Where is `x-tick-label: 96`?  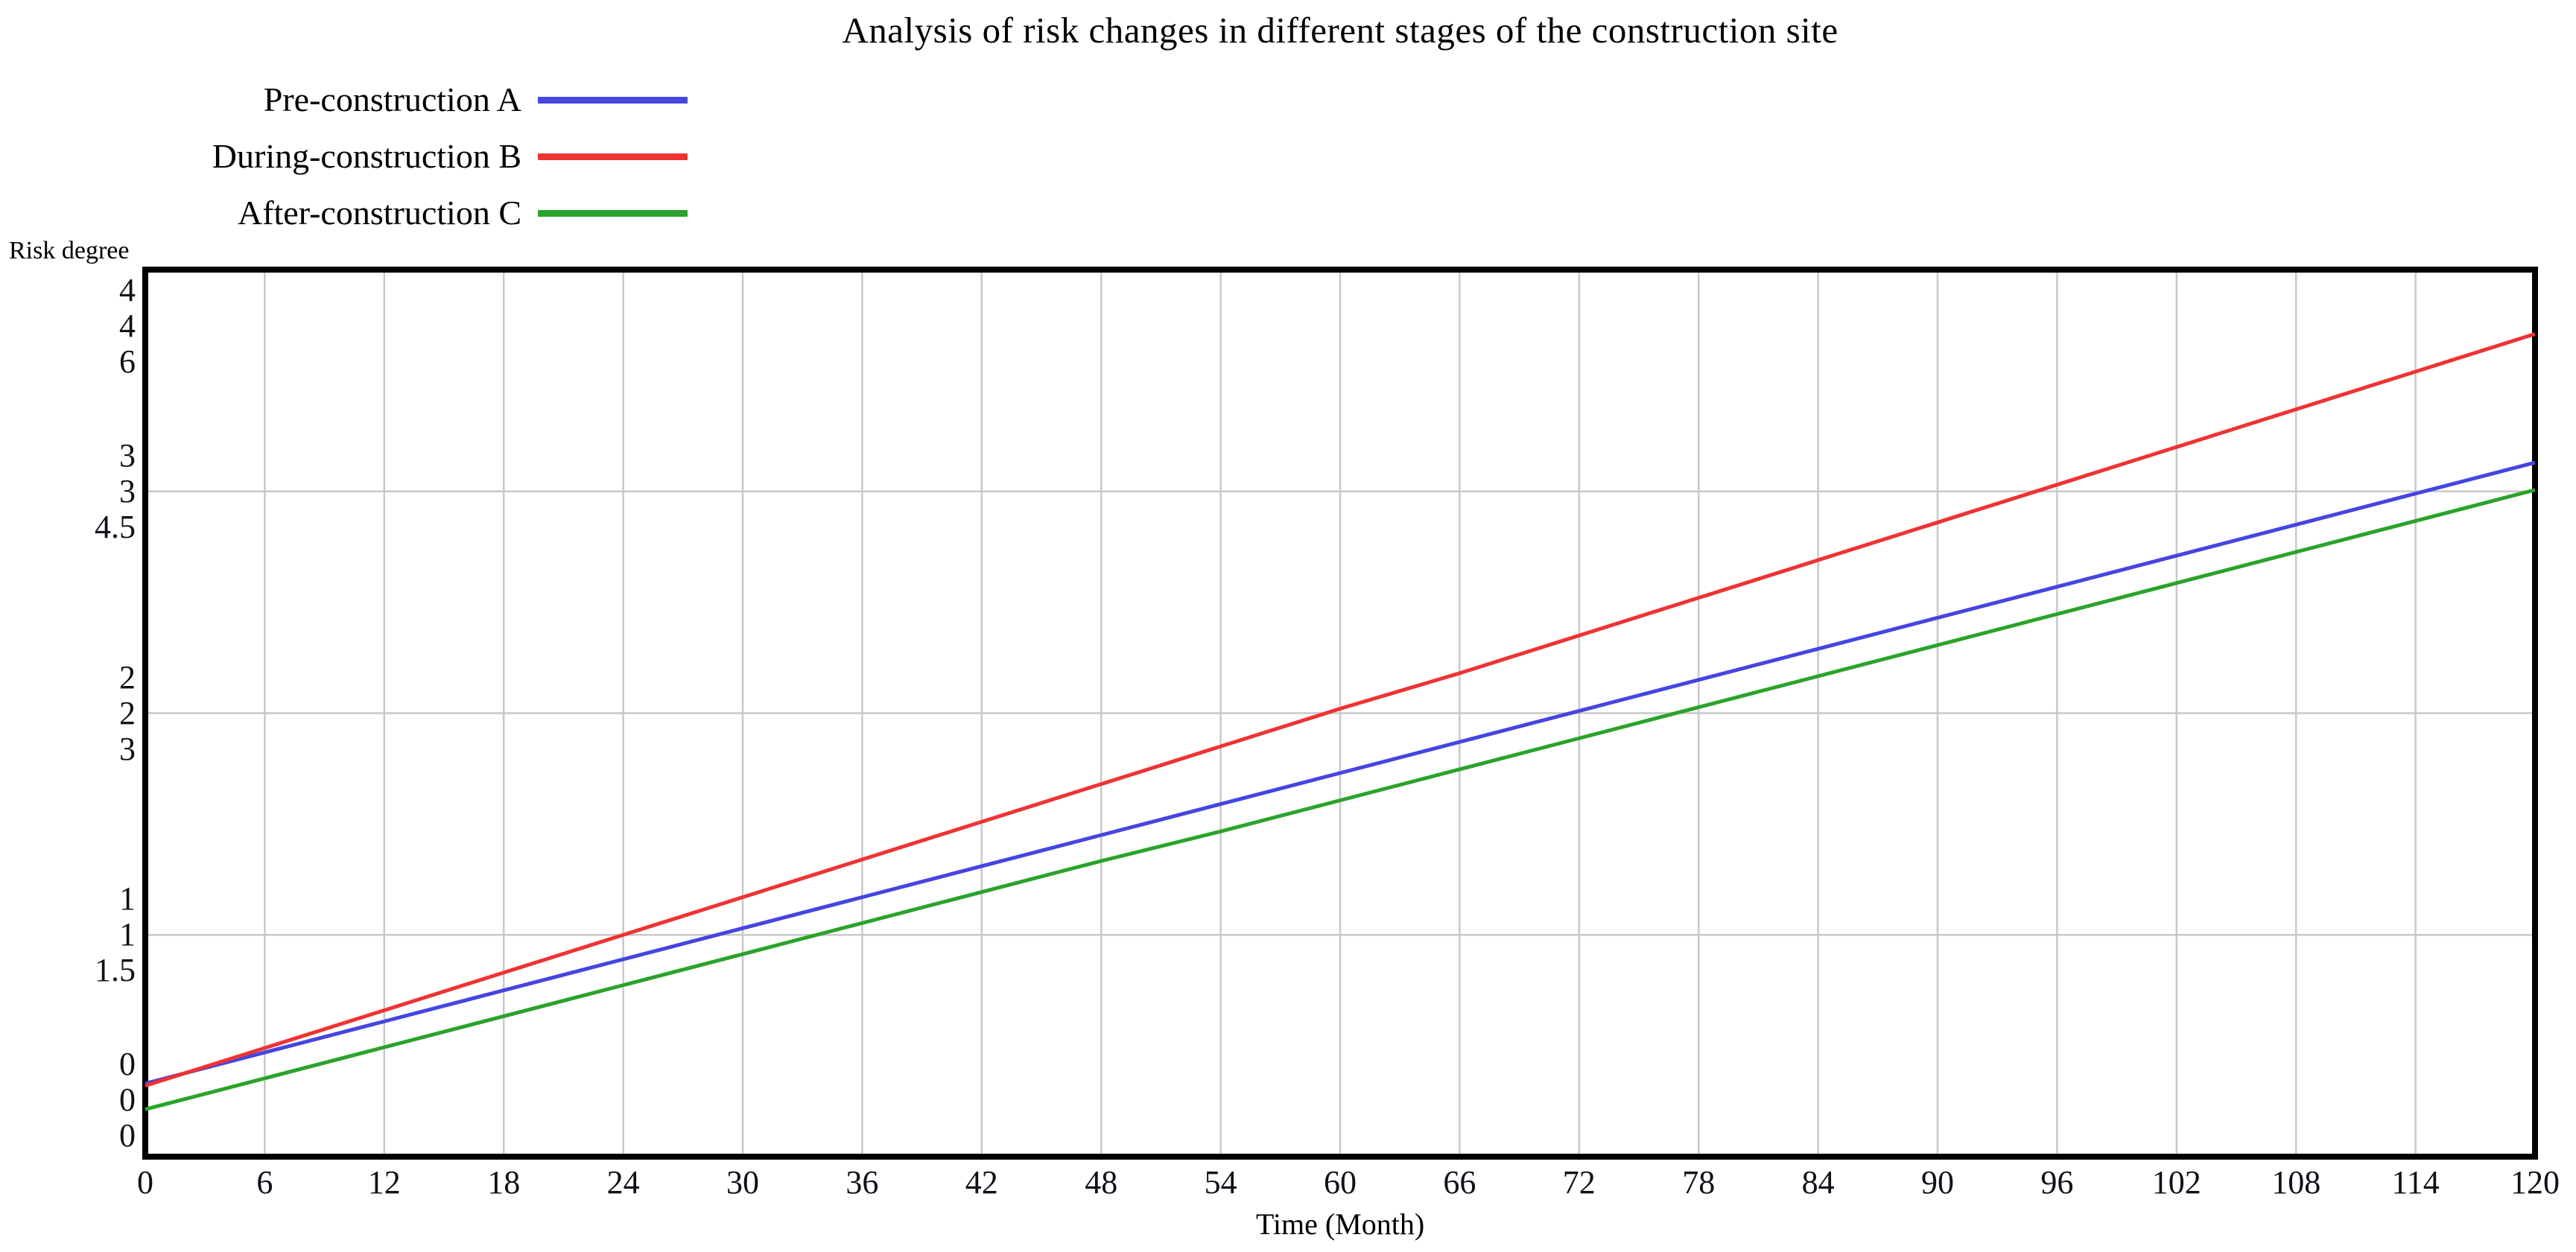
x-tick-label: 96 is located at coordinates (2057, 1182).